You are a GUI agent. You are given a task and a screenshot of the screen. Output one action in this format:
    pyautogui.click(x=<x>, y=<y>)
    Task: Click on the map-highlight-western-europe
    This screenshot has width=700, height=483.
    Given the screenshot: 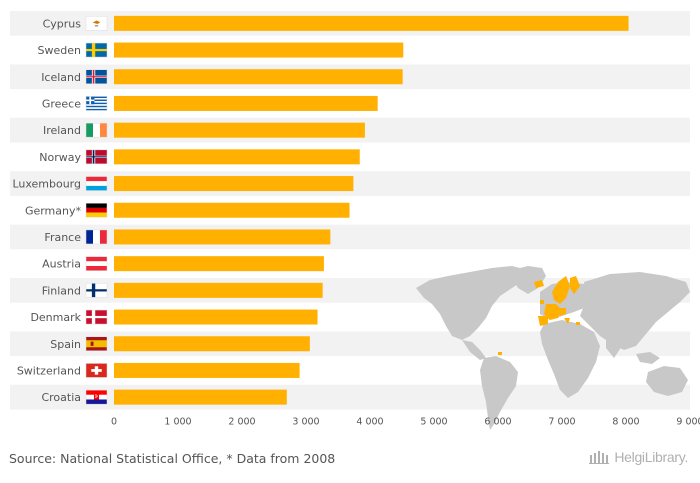 What is the action you would take?
    pyautogui.click(x=553, y=312)
    